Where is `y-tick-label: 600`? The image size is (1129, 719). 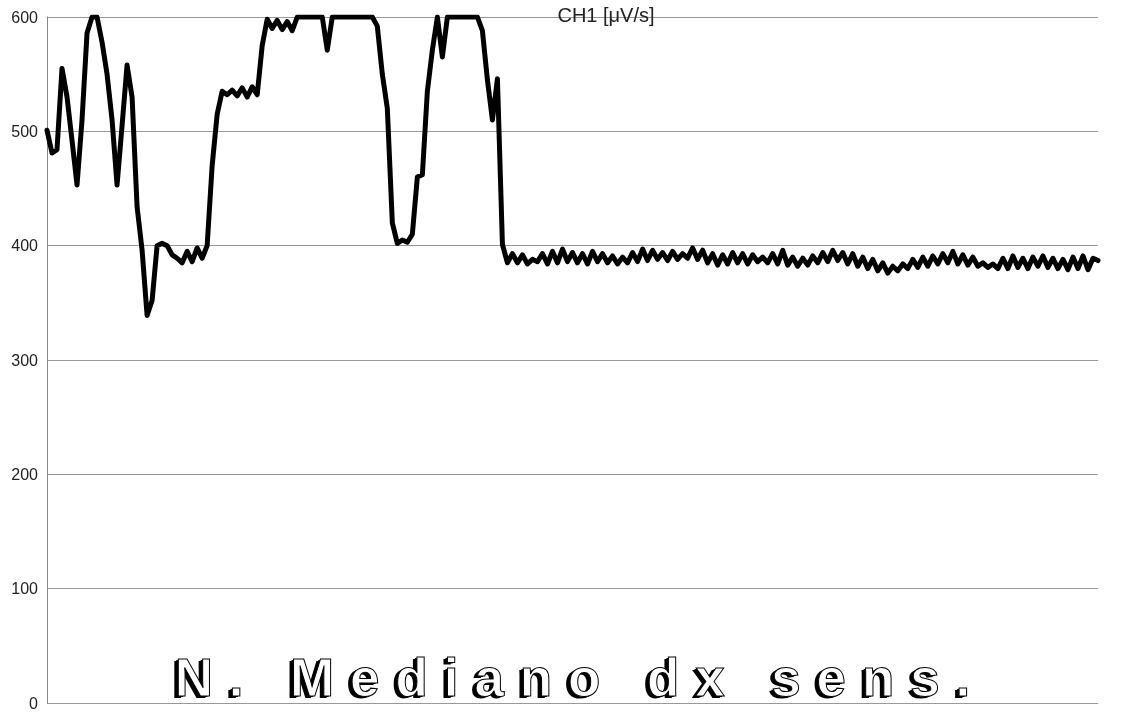
y-tick-label: 600 is located at coordinates (25, 17).